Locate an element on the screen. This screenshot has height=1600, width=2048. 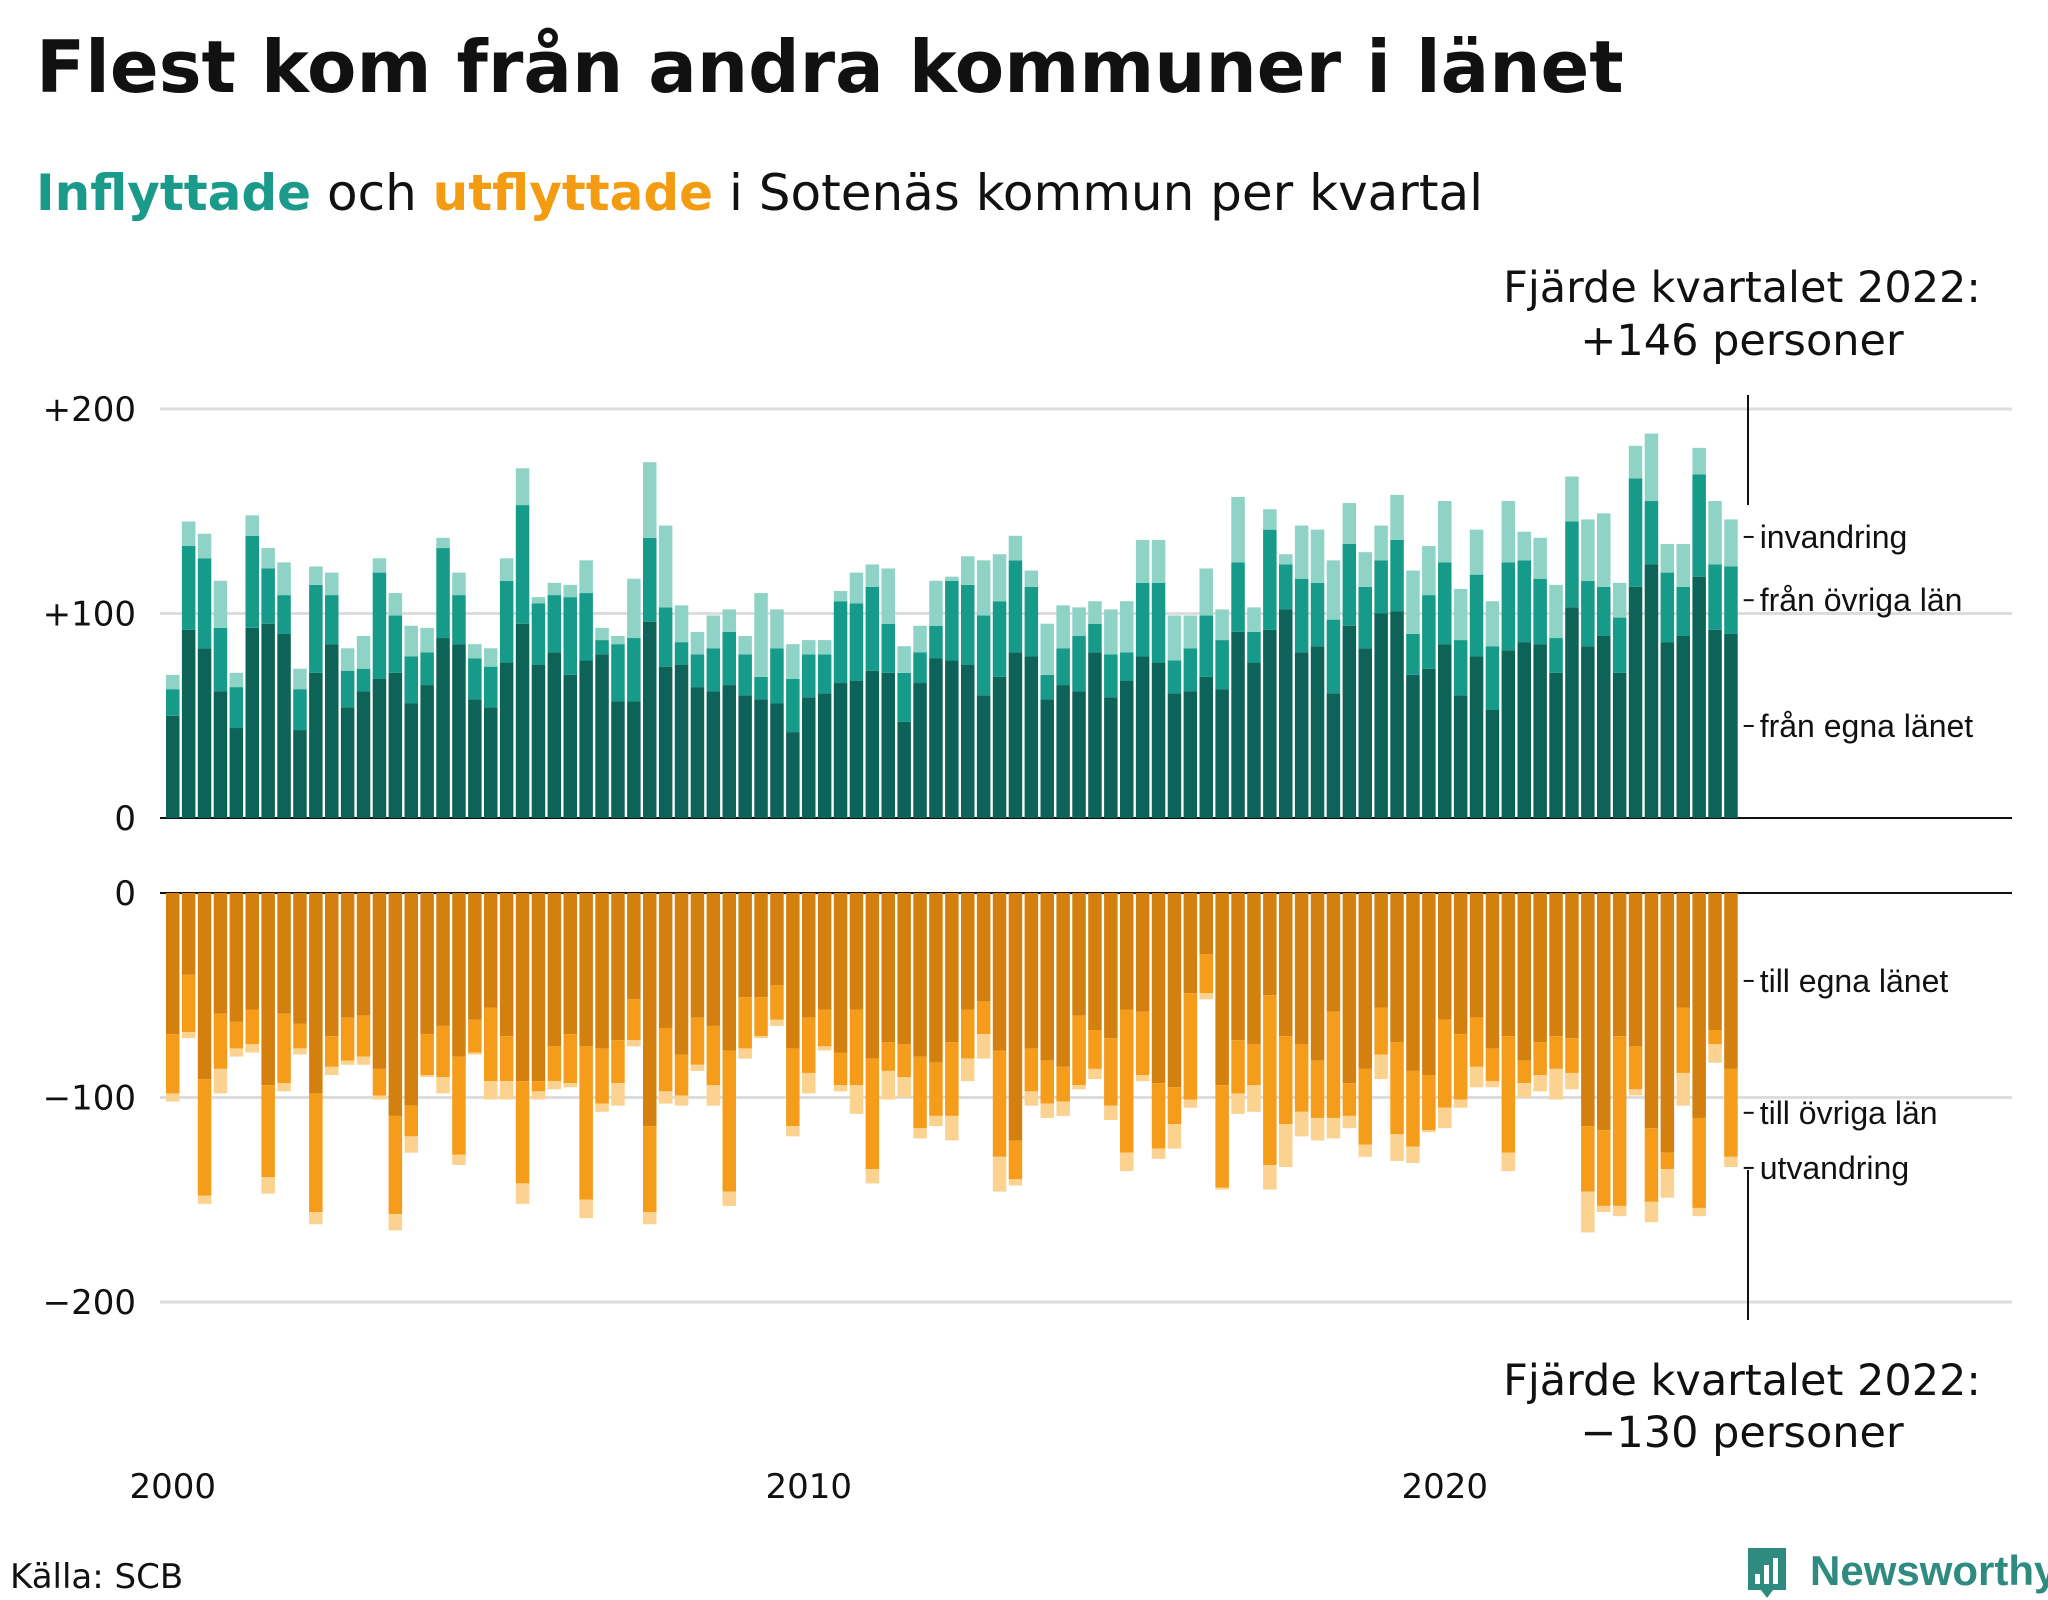
annotation-bottom-line2: −130 personer is located at coordinates (1742, 1433).